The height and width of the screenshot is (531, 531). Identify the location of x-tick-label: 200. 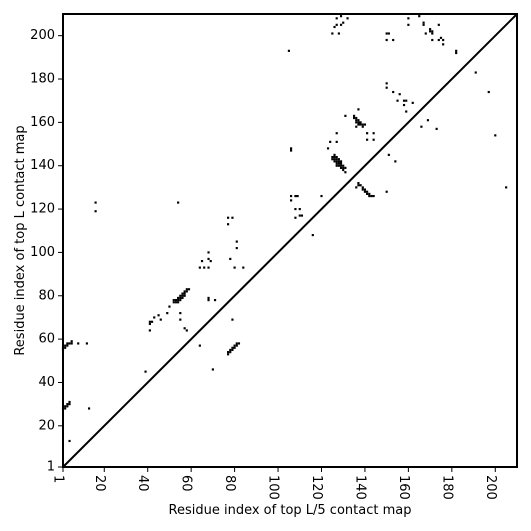
(490, 487).